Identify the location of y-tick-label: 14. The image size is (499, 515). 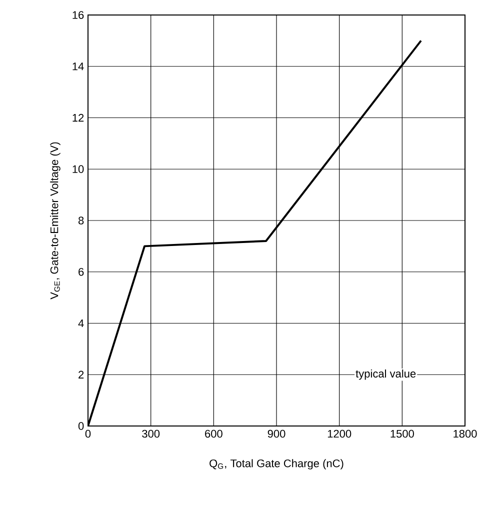
(78, 66).